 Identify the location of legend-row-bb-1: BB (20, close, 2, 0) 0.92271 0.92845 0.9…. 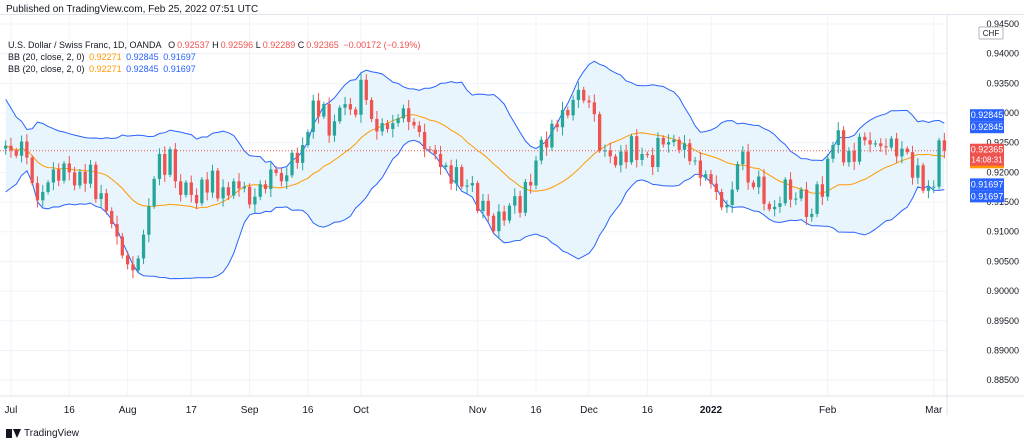
(214, 57).